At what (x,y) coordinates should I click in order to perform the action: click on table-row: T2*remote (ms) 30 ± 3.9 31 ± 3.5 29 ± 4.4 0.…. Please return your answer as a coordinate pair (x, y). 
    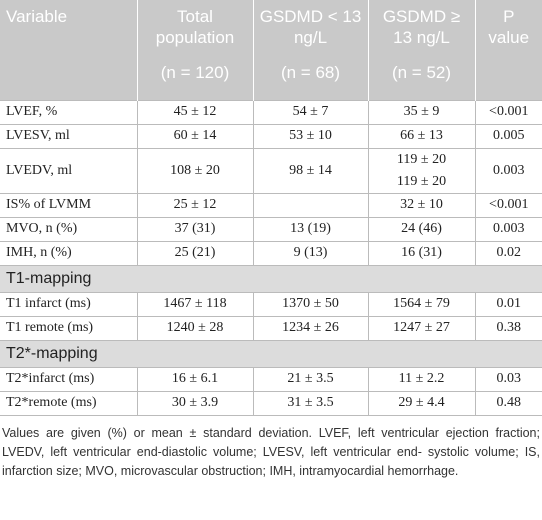
    Looking at the image, I should click on (271, 403).